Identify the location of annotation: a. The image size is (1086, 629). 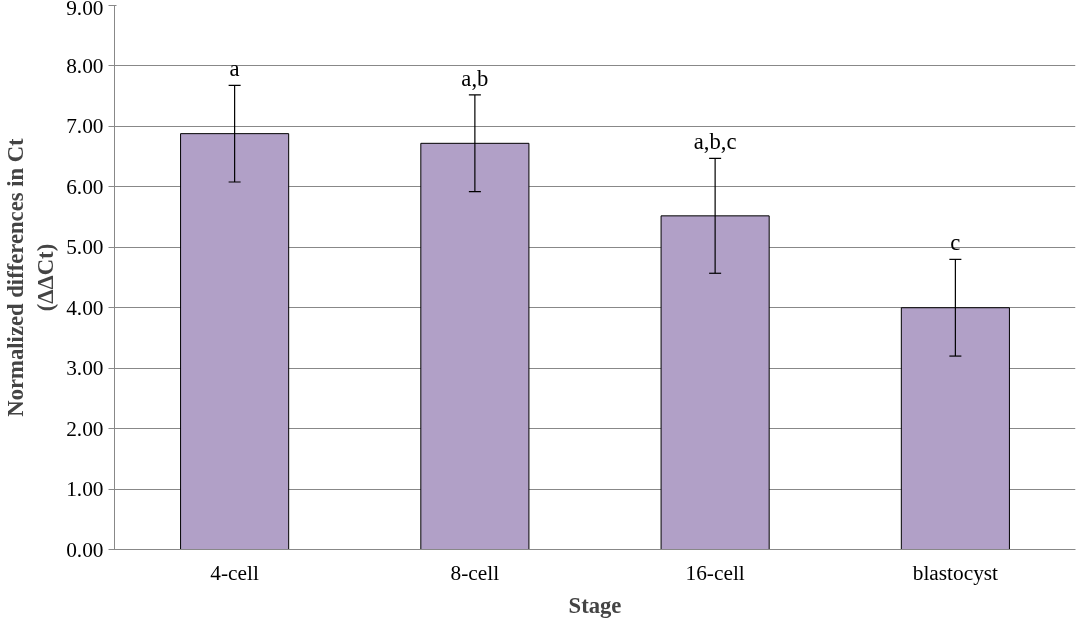
(234, 69).